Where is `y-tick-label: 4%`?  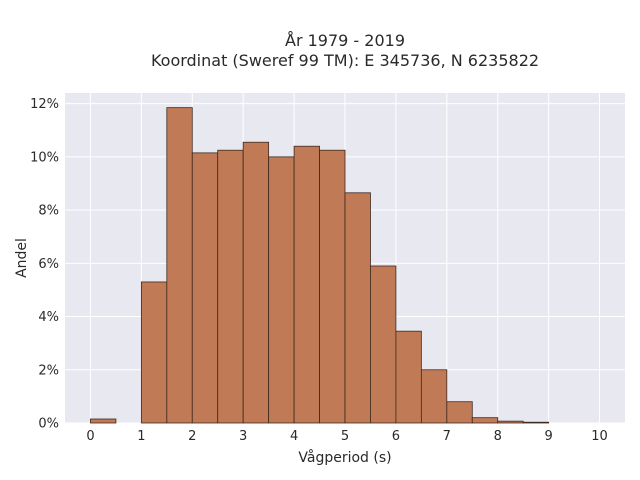
y-tick-label: 4% is located at coordinates (48, 317).